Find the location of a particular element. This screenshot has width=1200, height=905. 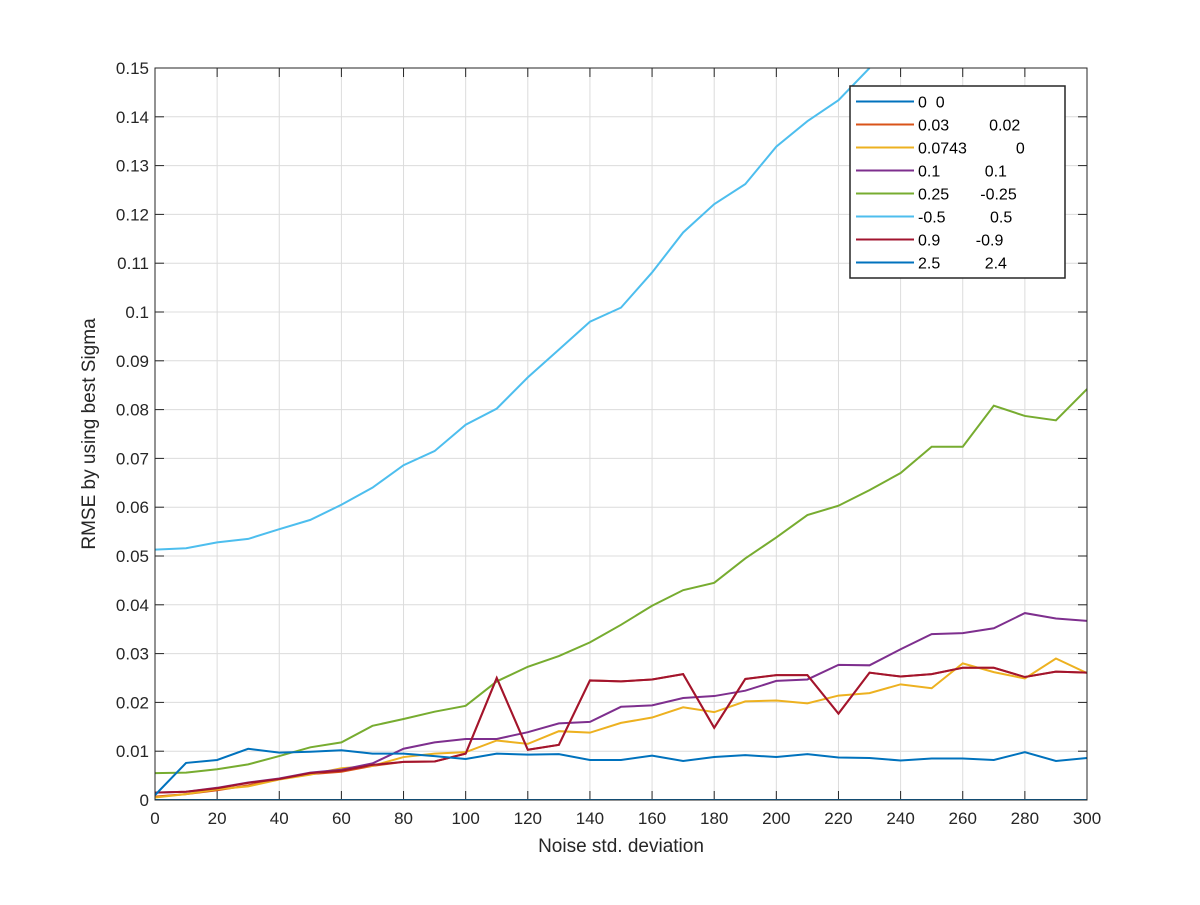

x-tick-label: 20 is located at coordinates (217, 818).